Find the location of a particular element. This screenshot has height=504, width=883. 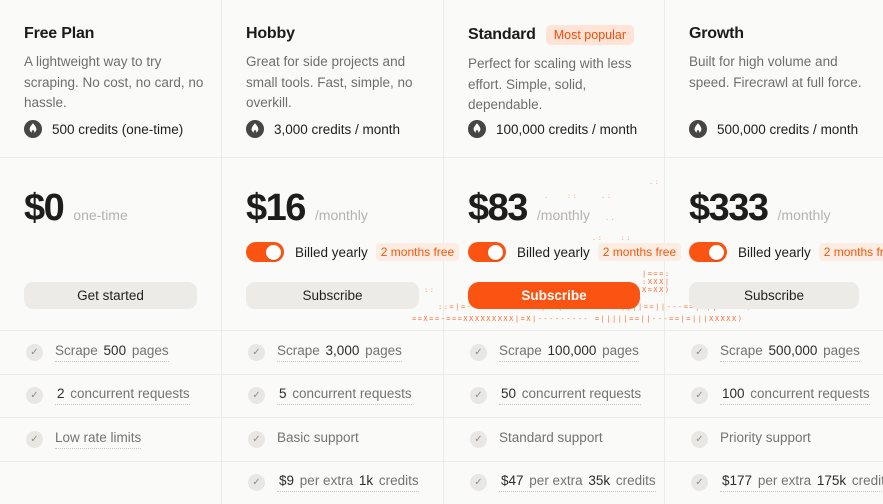

feature-text: $9 per extra 1k credits is located at coordinates (348, 483).